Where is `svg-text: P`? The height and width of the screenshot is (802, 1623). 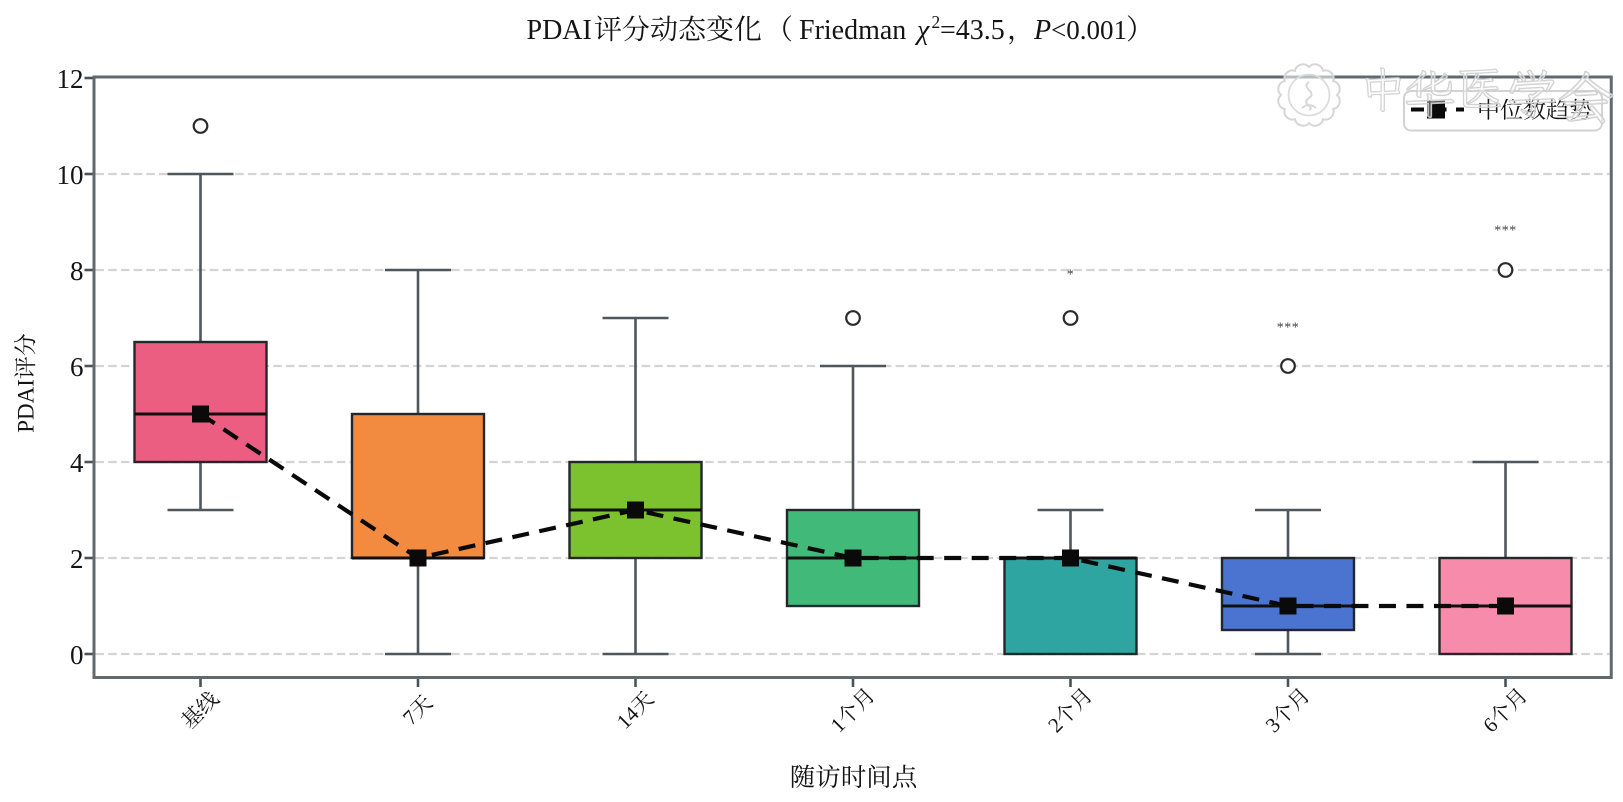
svg-text: P is located at coordinates (1042, 30).